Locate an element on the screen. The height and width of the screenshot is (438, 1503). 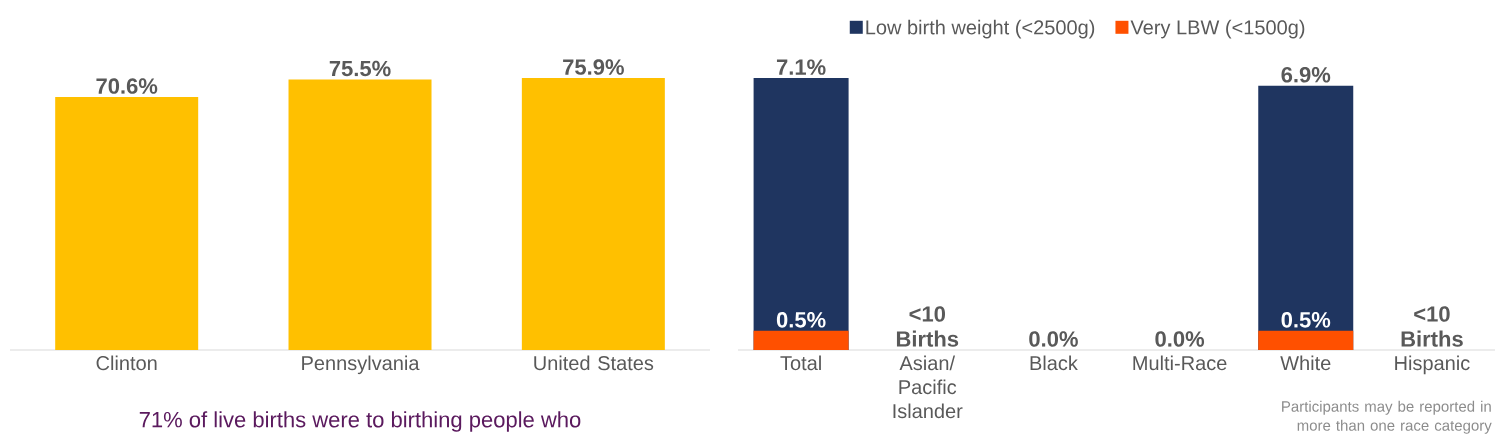
x-tick-label: White is located at coordinates (1305, 363).